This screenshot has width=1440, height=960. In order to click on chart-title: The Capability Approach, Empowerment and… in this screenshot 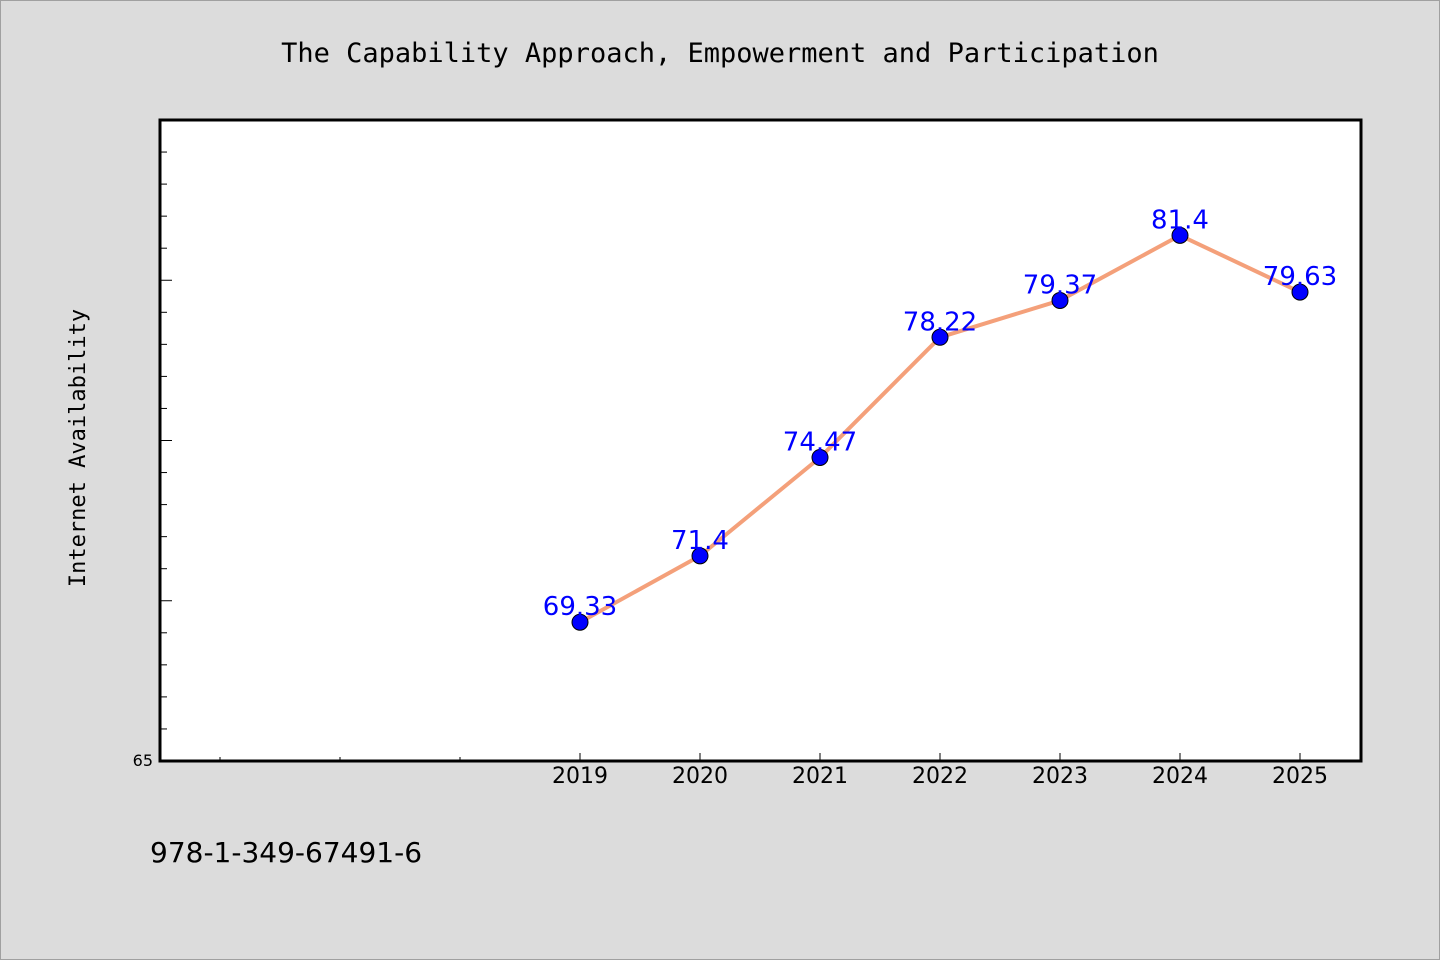, I will do `click(720, 53)`.